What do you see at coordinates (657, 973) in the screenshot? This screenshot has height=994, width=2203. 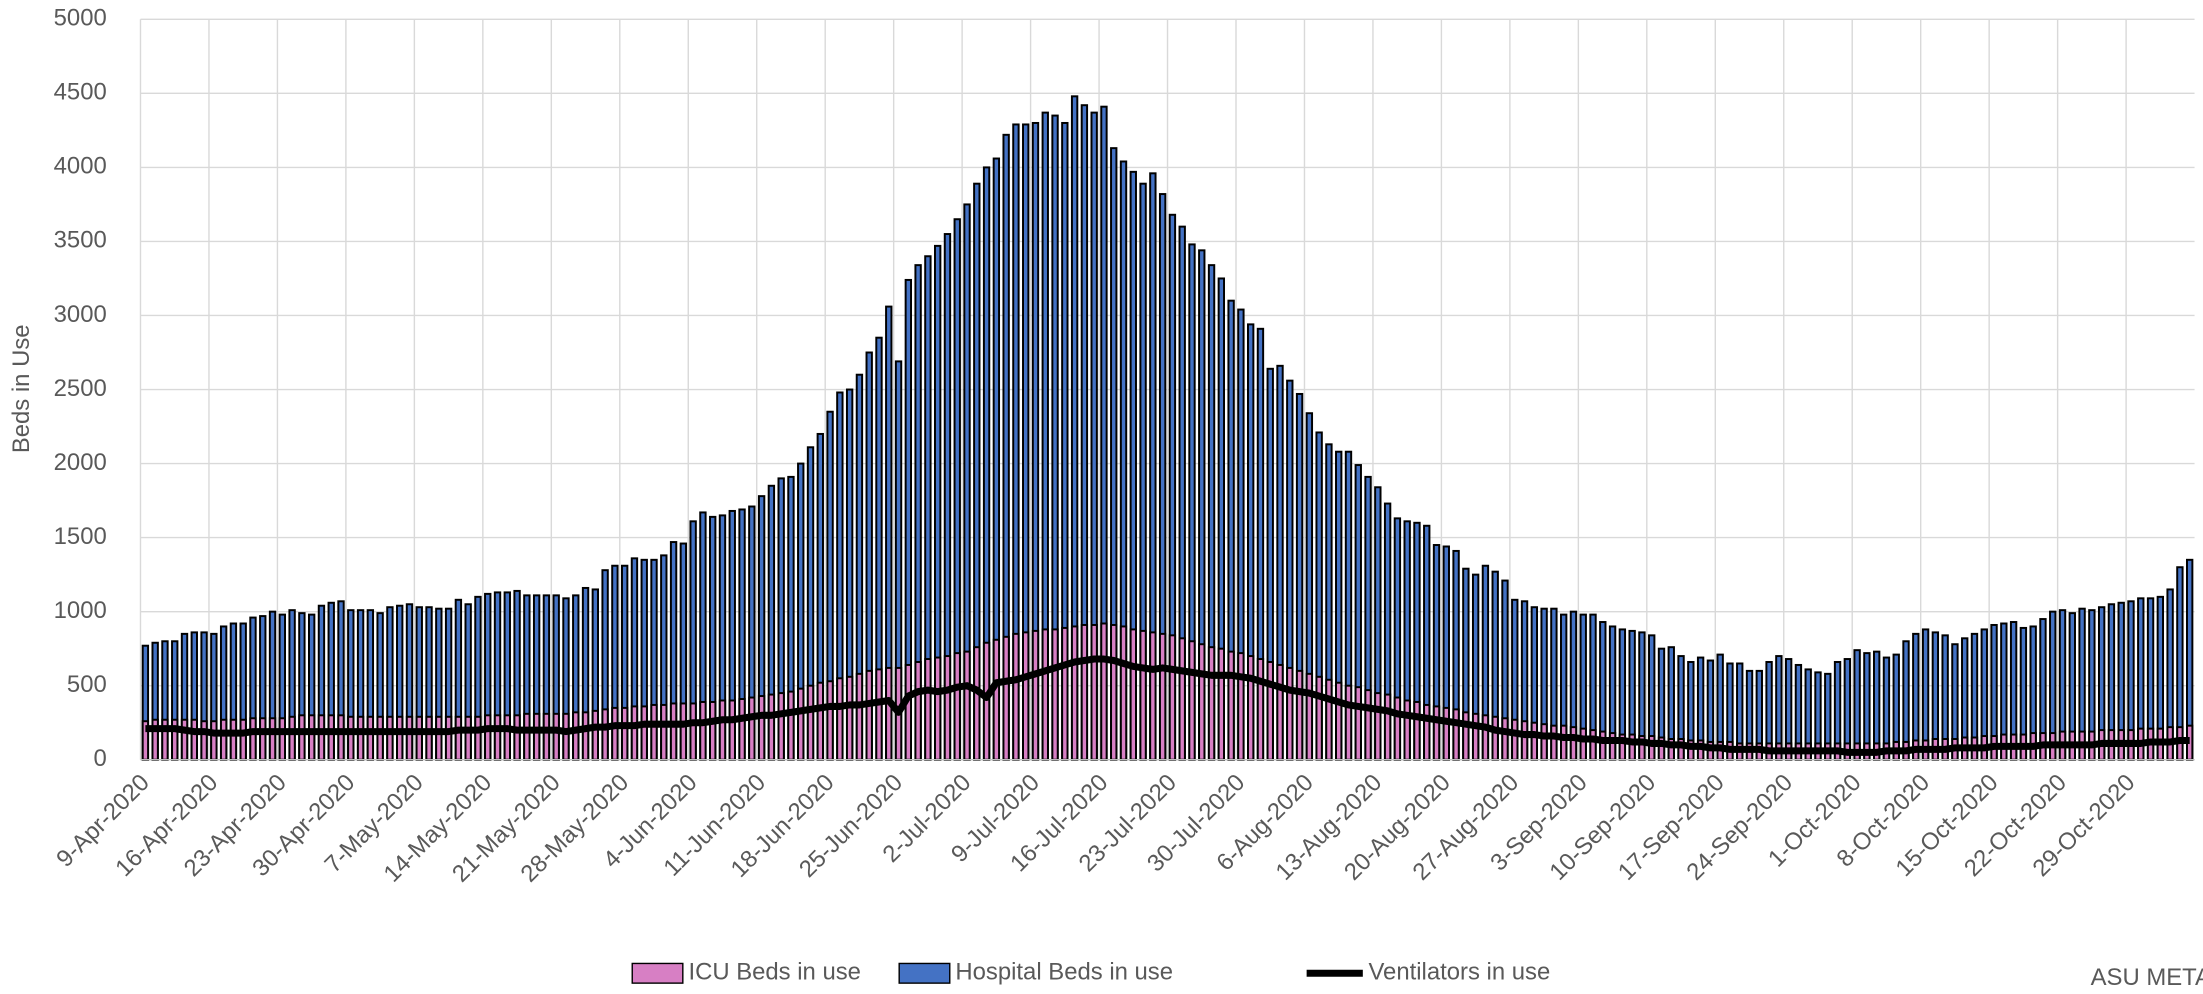 I see `legend-swatch` at bounding box center [657, 973].